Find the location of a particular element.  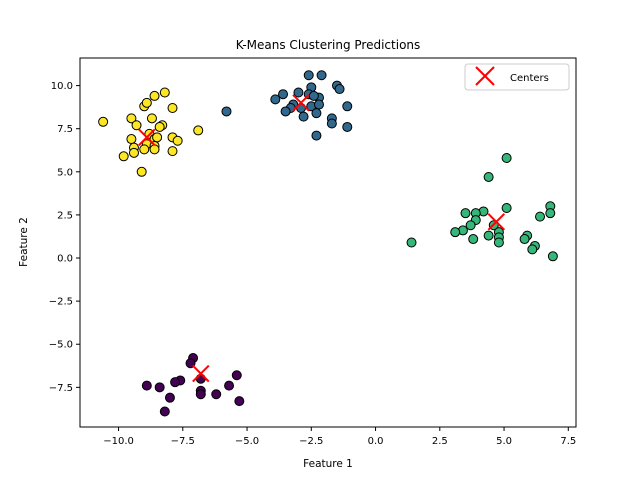

x-tick-label: −5.0 is located at coordinates (247, 441).